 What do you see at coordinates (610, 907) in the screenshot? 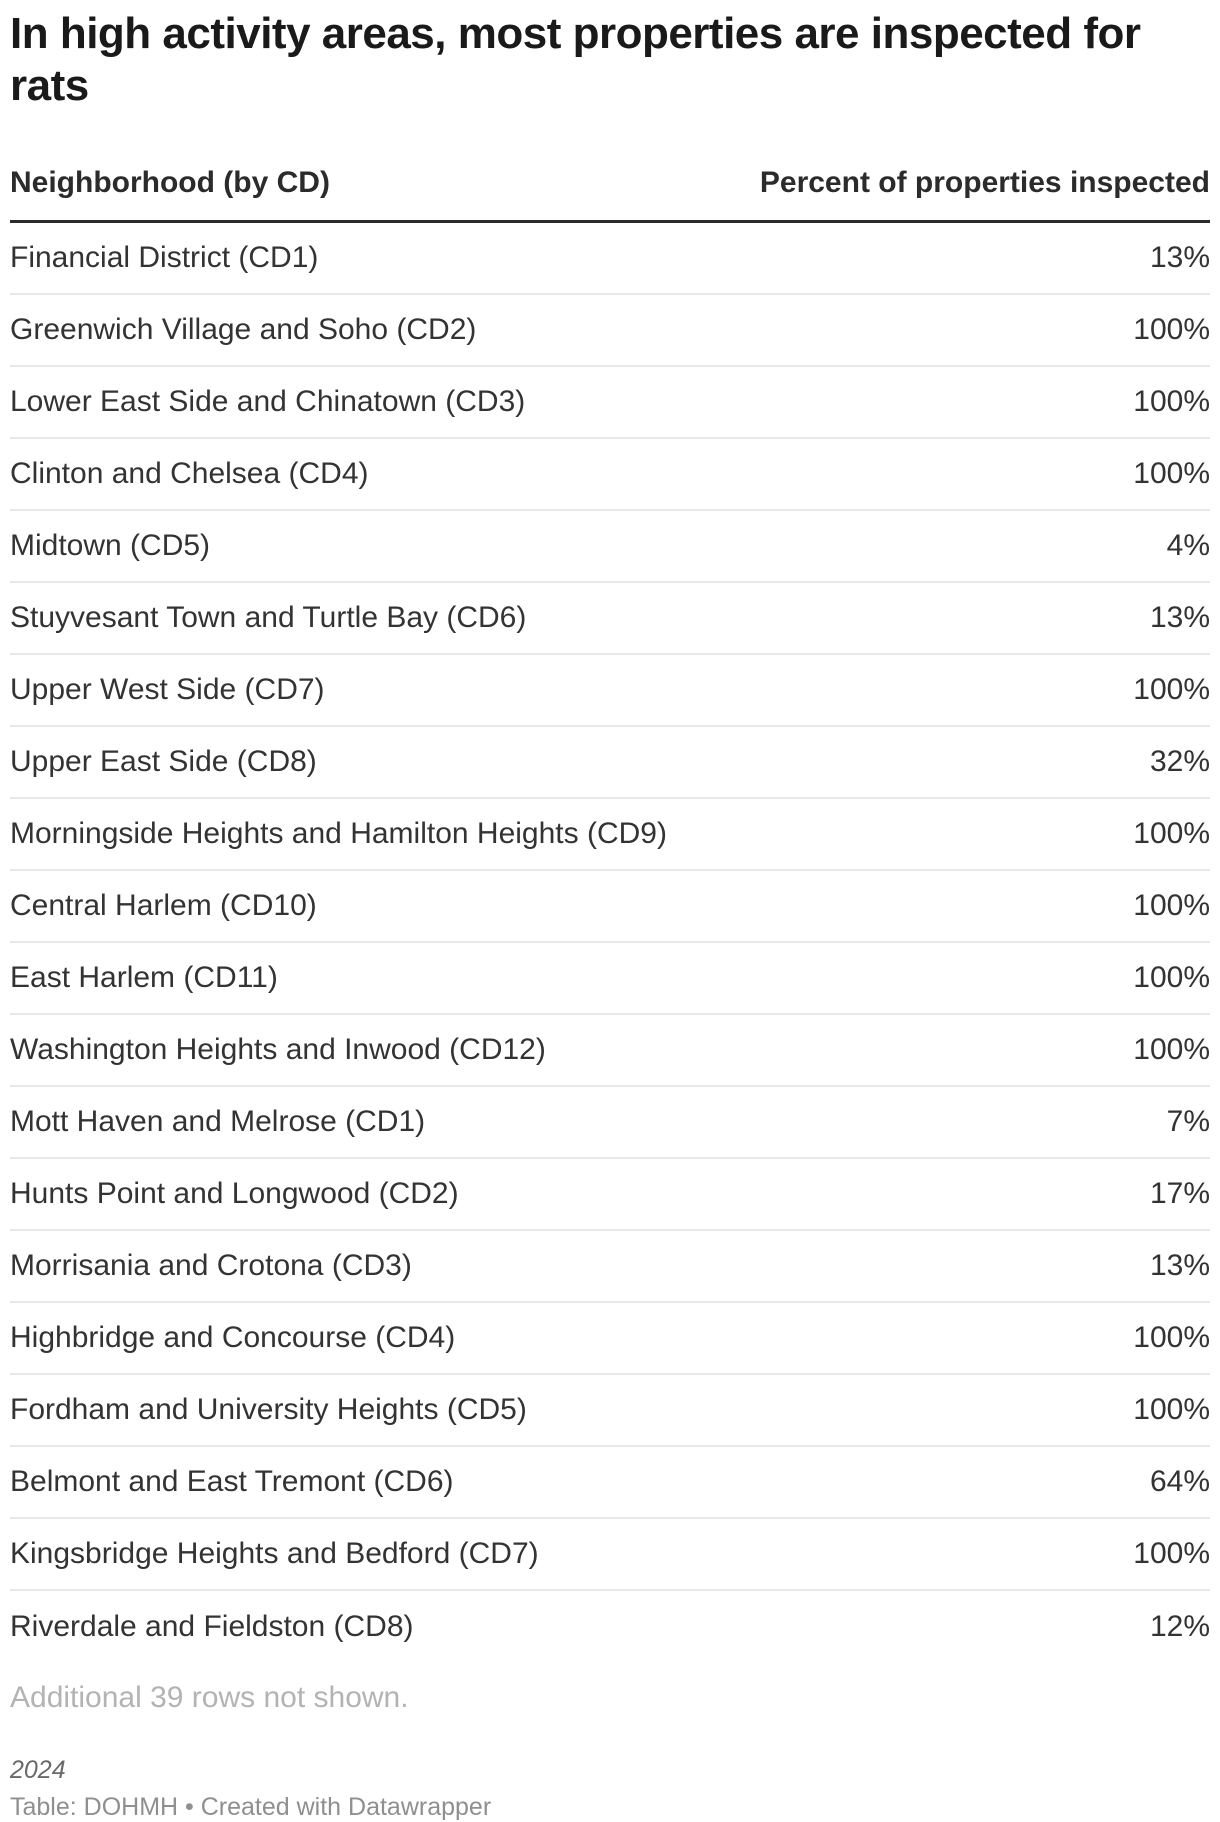
I see `table-row: Central Harlem (CD10) 100%` at bounding box center [610, 907].